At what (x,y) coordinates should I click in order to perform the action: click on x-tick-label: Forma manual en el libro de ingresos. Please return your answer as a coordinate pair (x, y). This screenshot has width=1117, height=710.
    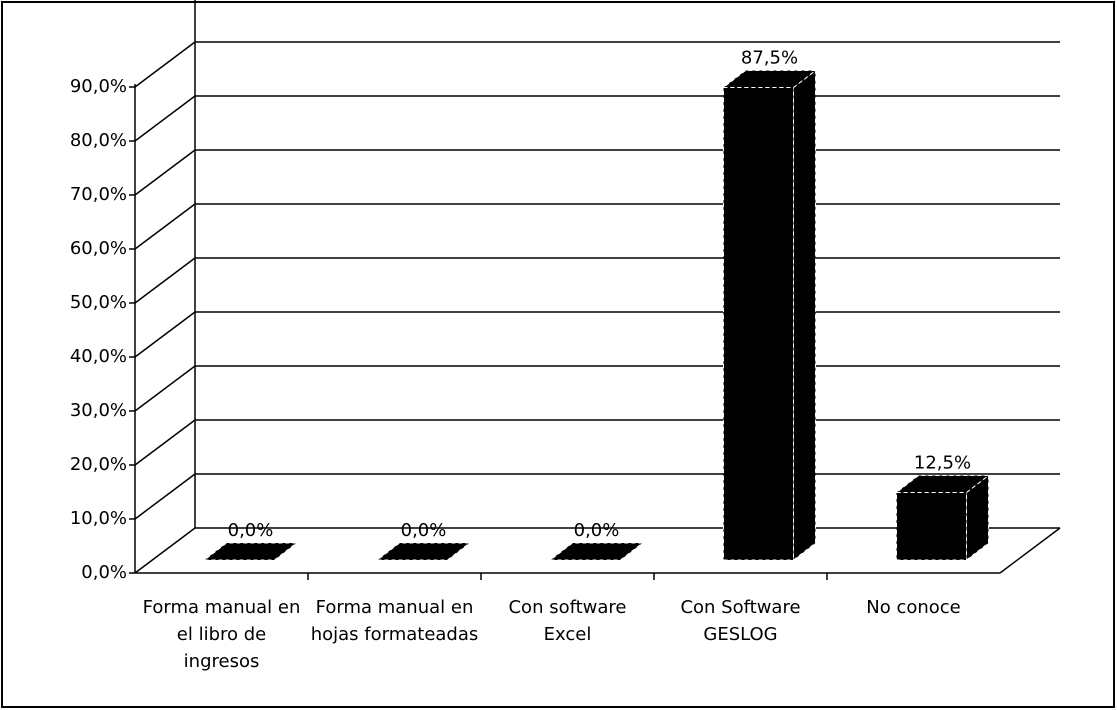
    Looking at the image, I should click on (221, 634).